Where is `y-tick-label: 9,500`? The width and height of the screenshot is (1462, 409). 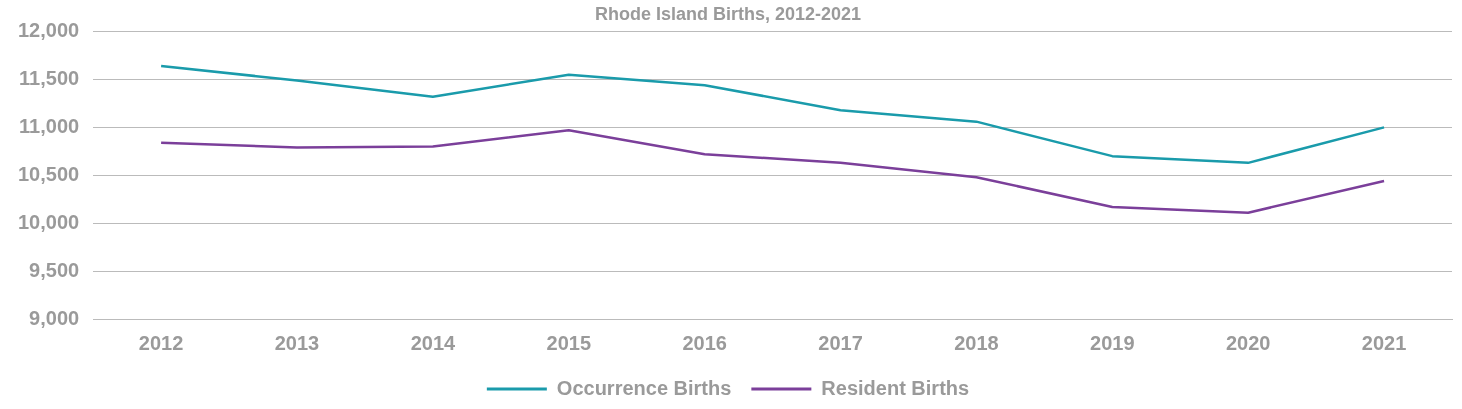
y-tick-label: 9,500 is located at coordinates (54, 269).